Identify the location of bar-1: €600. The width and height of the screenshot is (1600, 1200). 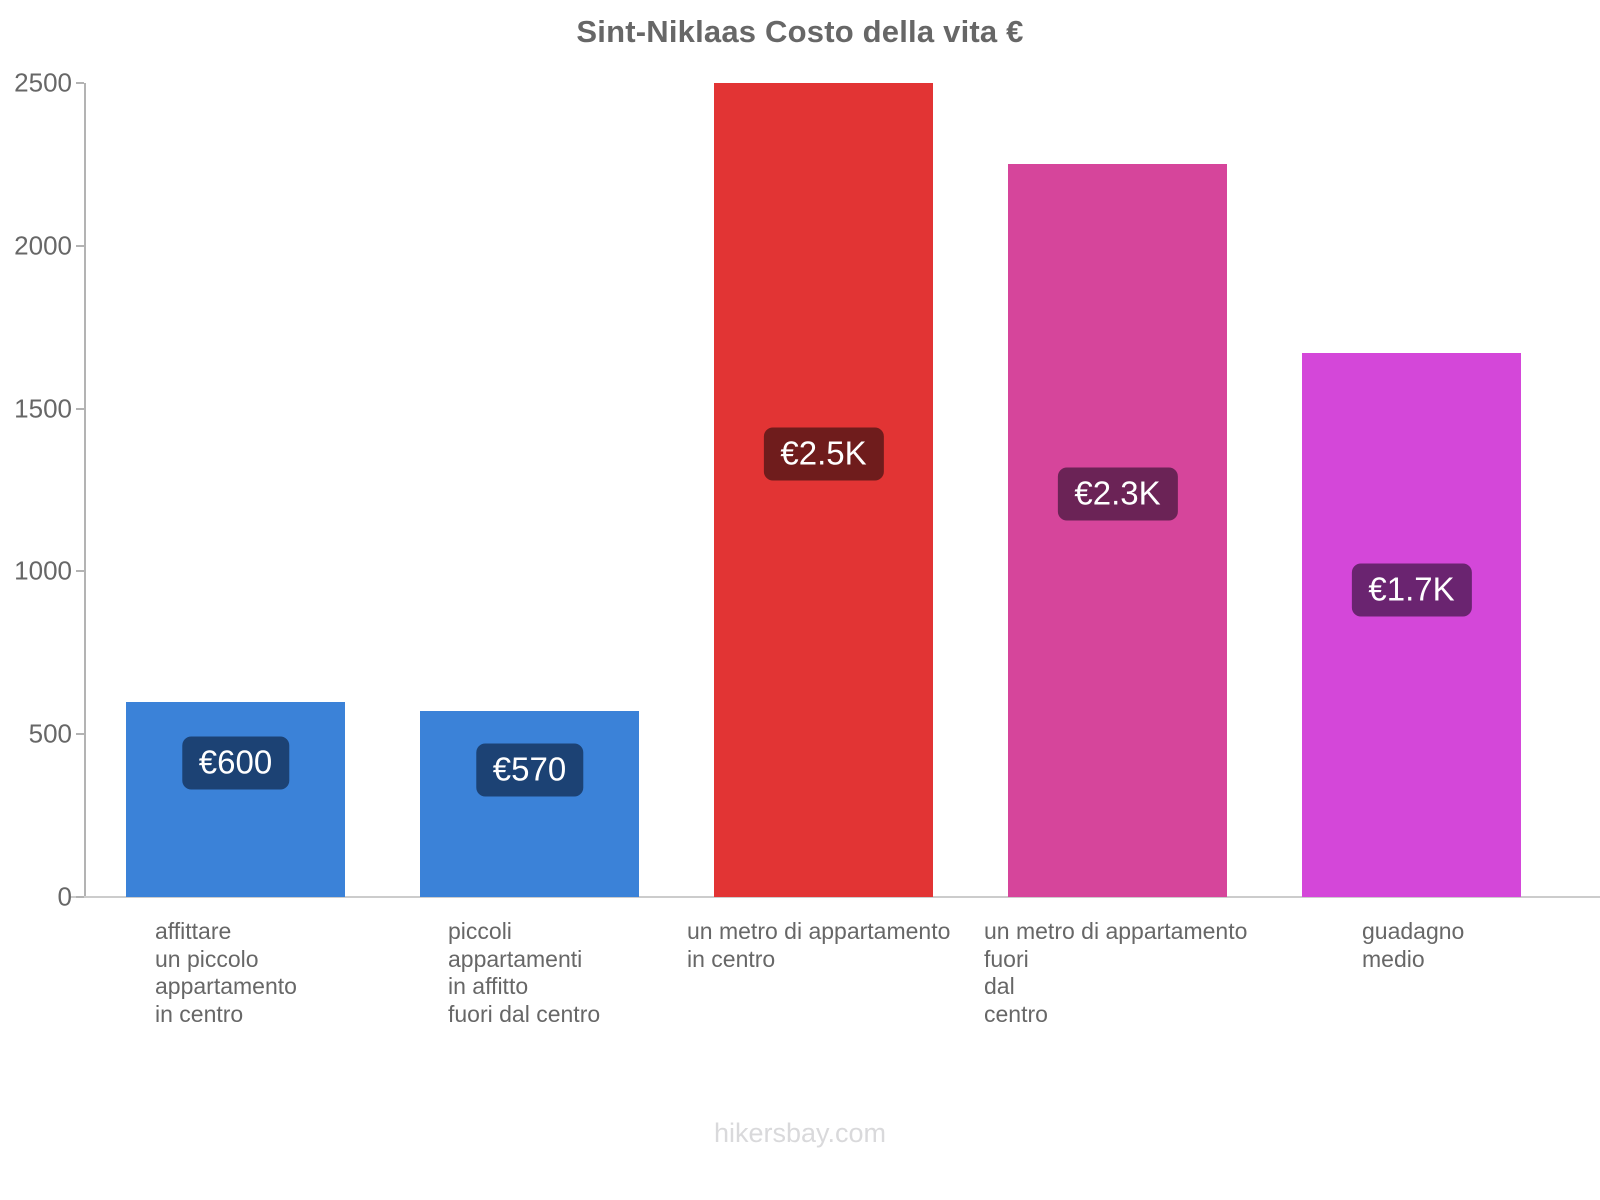
(235, 799).